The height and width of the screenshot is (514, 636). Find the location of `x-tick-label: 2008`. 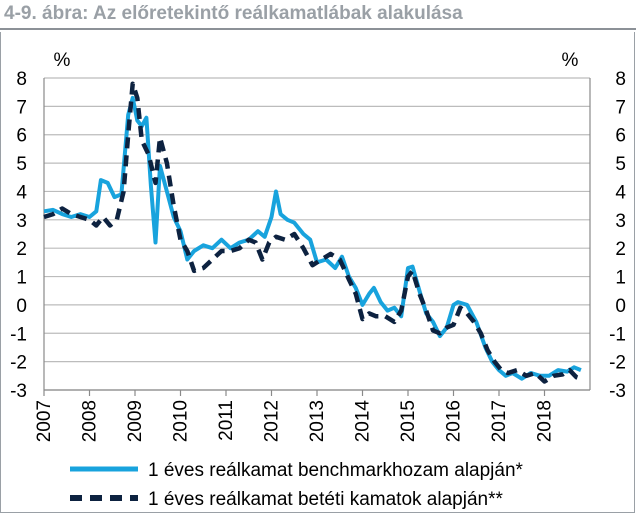

x-tick-label: 2008 is located at coordinates (90, 421).